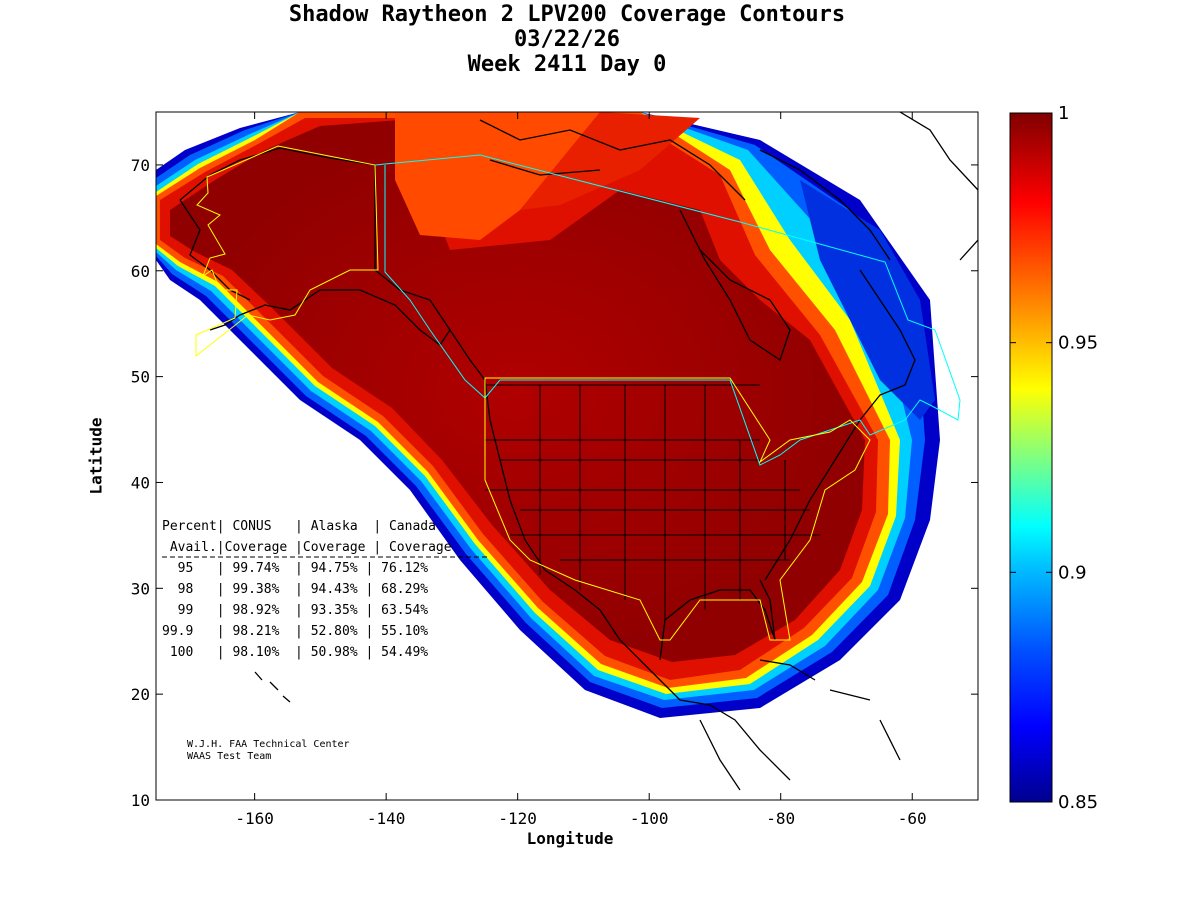 The height and width of the screenshot is (900, 1200). What do you see at coordinates (1031, 457) in the screenshot?
I see `colorbar-gradient` at bounding box center [1031, 457].